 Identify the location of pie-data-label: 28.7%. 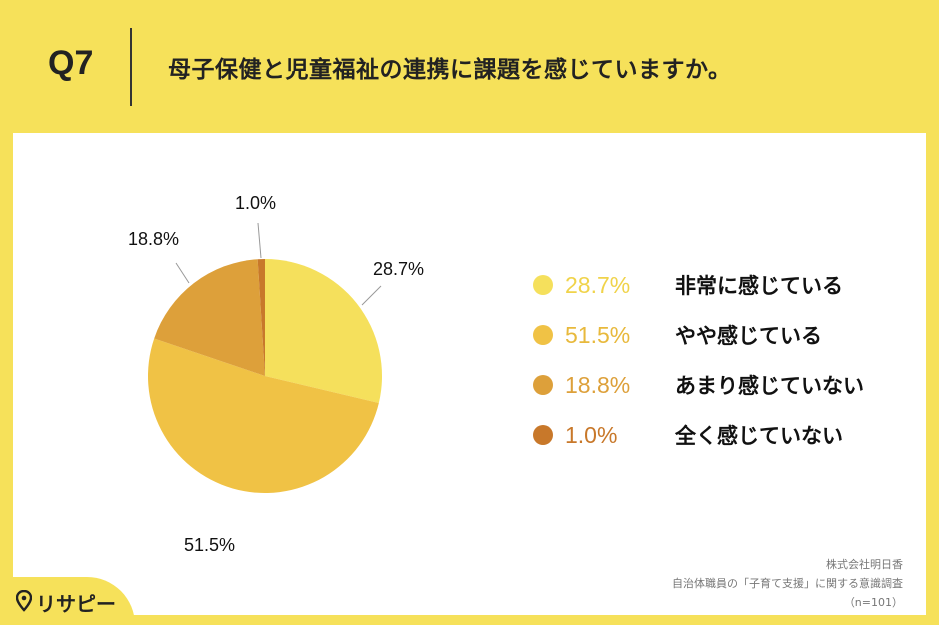
(398, 269).